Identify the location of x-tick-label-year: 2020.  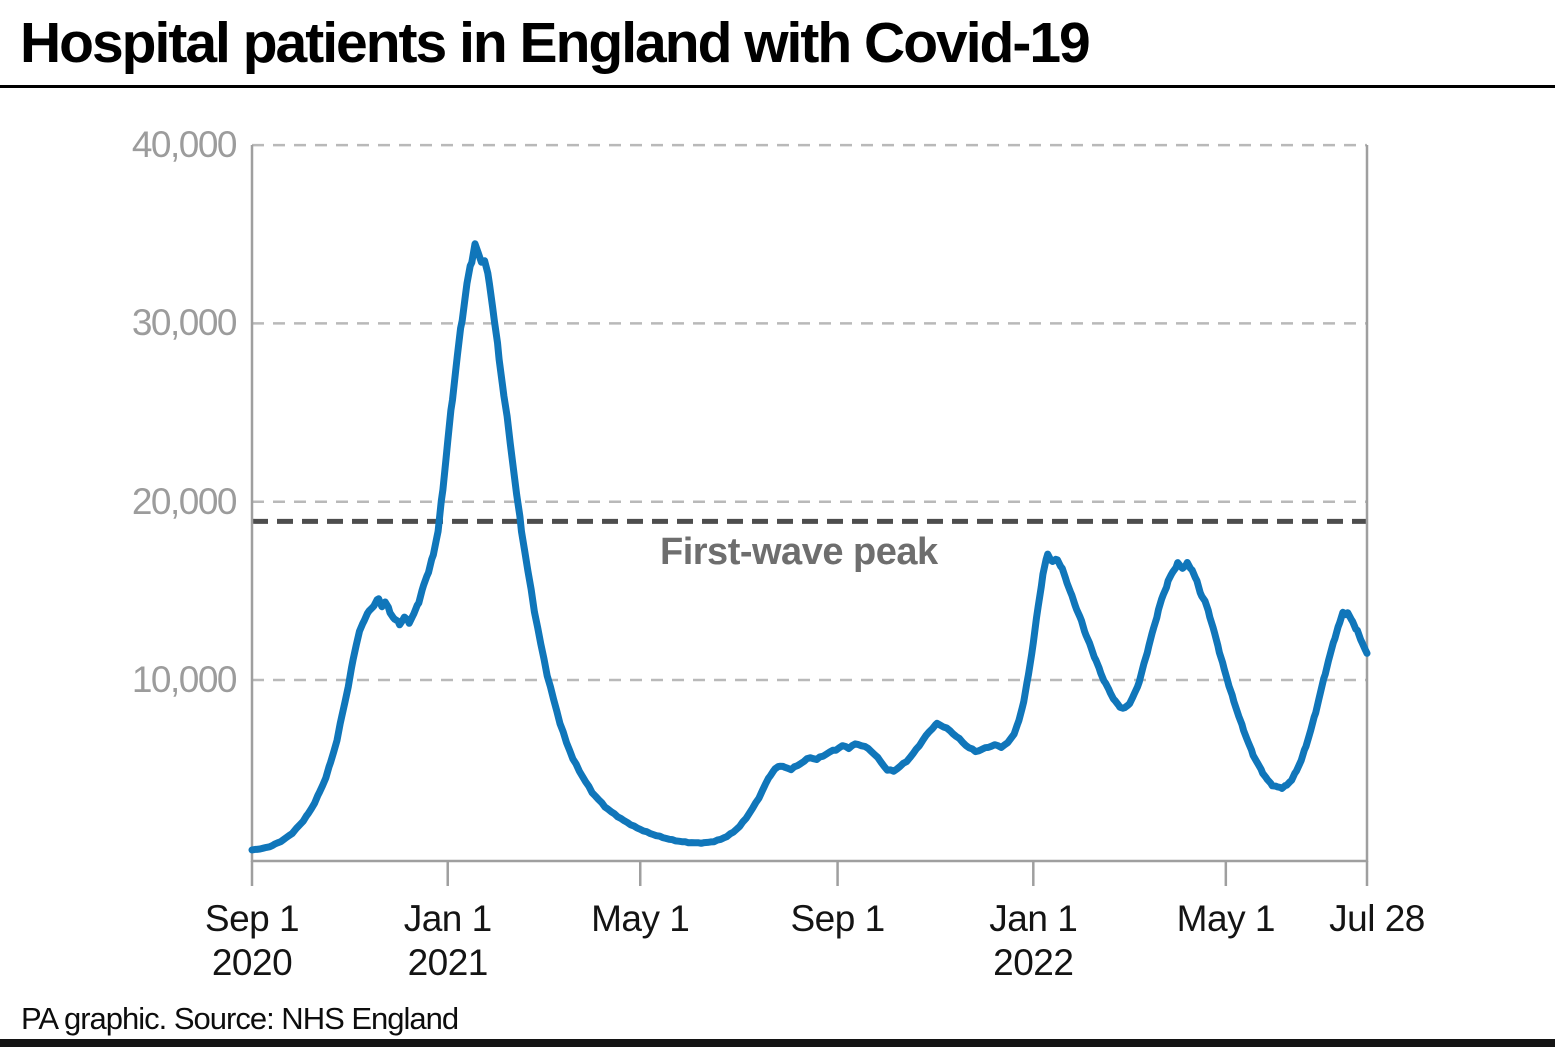
(252, 962).